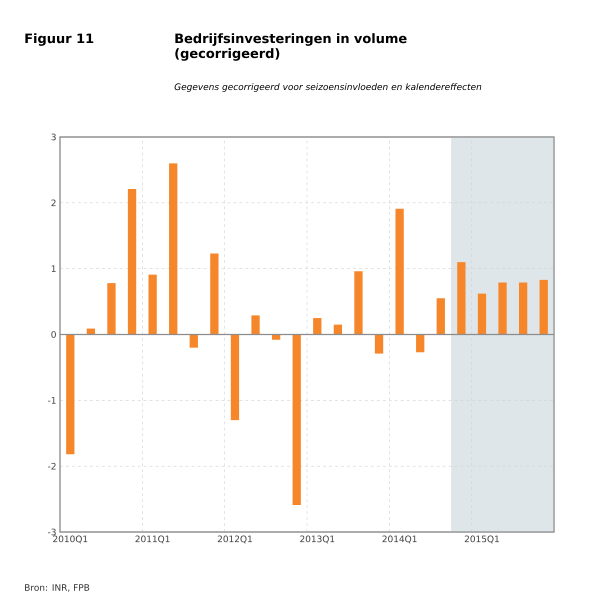 The height and width of the screenshot is (604, 595). What do you see at coordinates (53, 334) in the screenshot?
I see `y-tick-label: 0` at bounding box center [53, 334].